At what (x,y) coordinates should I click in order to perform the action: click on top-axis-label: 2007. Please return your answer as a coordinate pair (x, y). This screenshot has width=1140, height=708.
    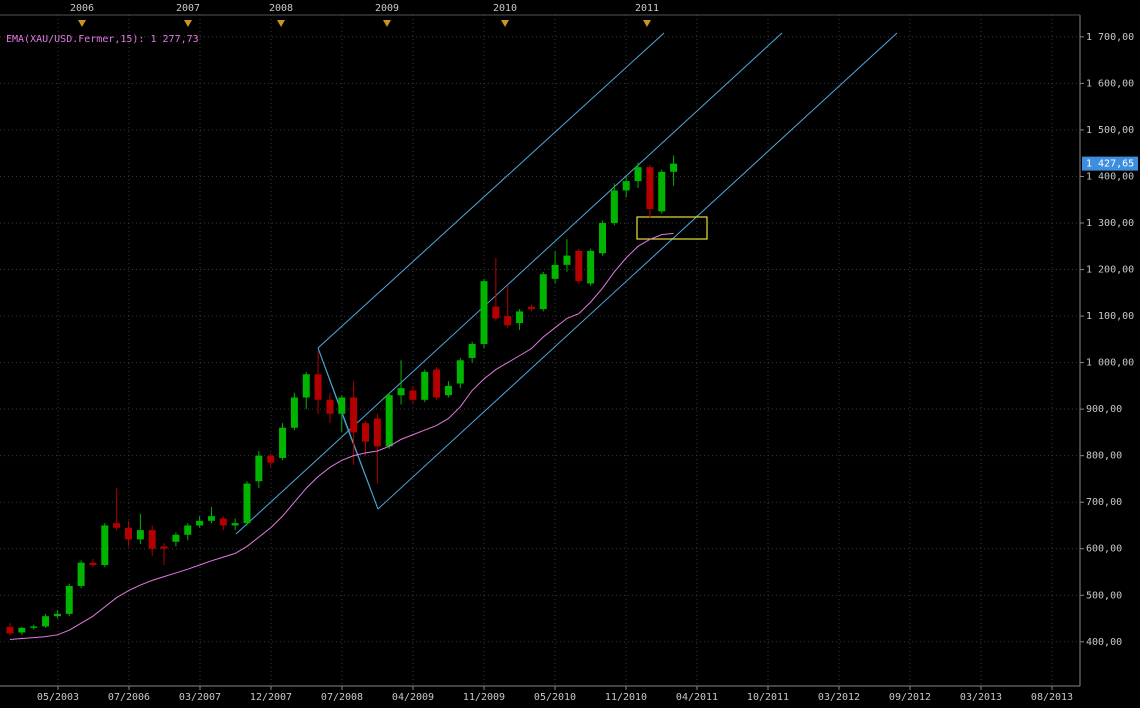
    Looking at the image, I should click on (188, 8).